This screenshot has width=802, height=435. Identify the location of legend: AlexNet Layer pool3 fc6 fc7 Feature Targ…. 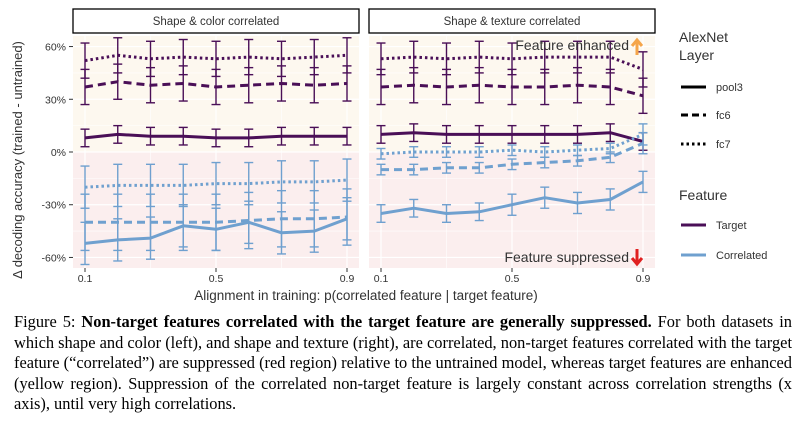
(723, 145).